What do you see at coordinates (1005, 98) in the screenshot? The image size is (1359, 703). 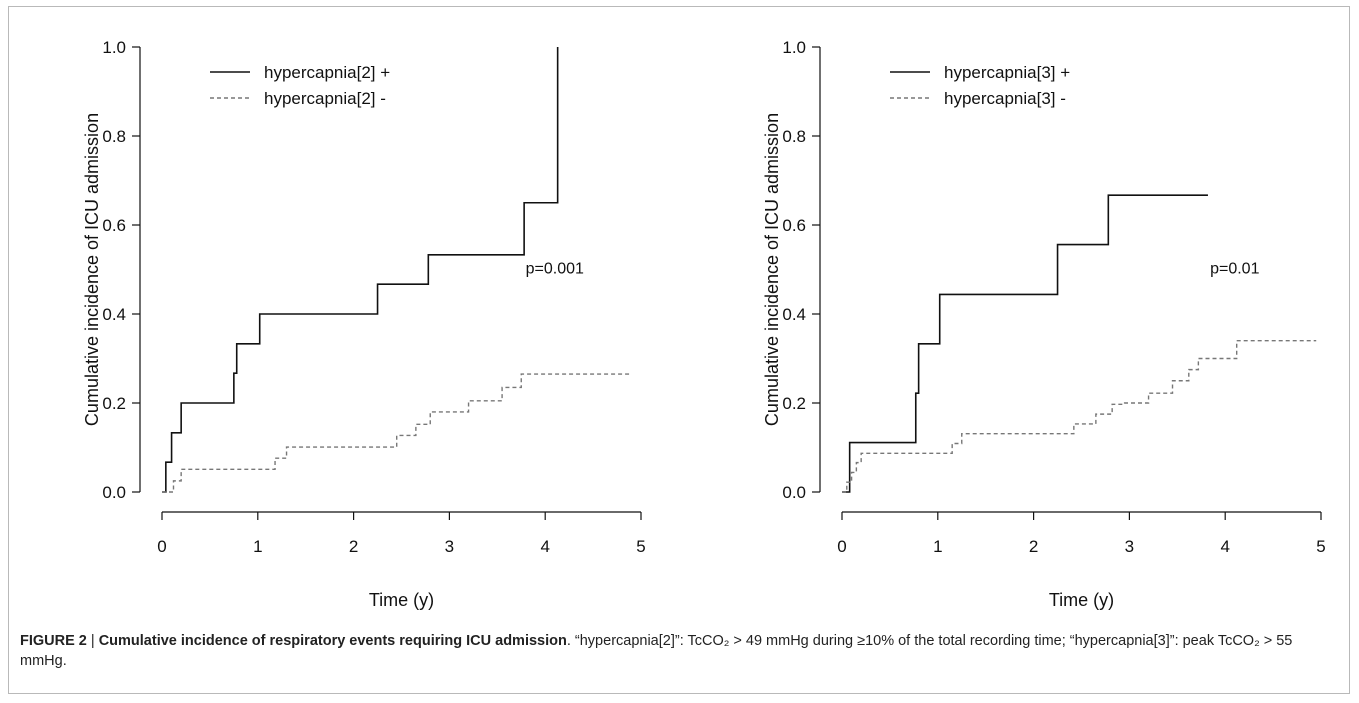 I see `legend-label: hypercapnia[3] -` at bounding box center [1005, 98].